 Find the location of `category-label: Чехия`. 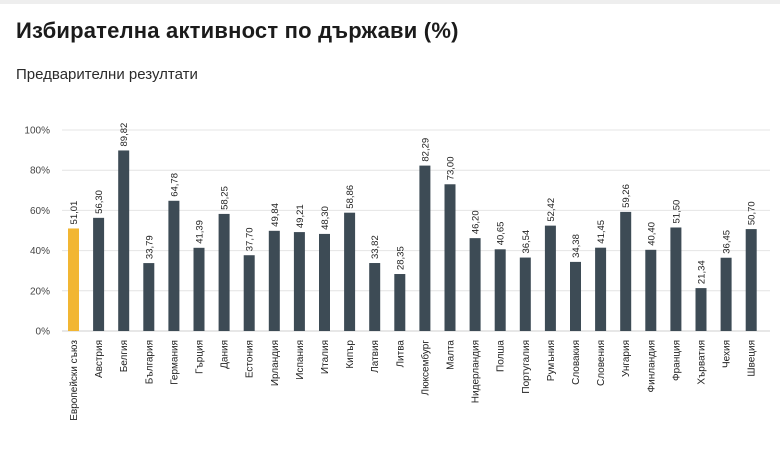

category-label: Чехия is located at coordinates (727, 354).